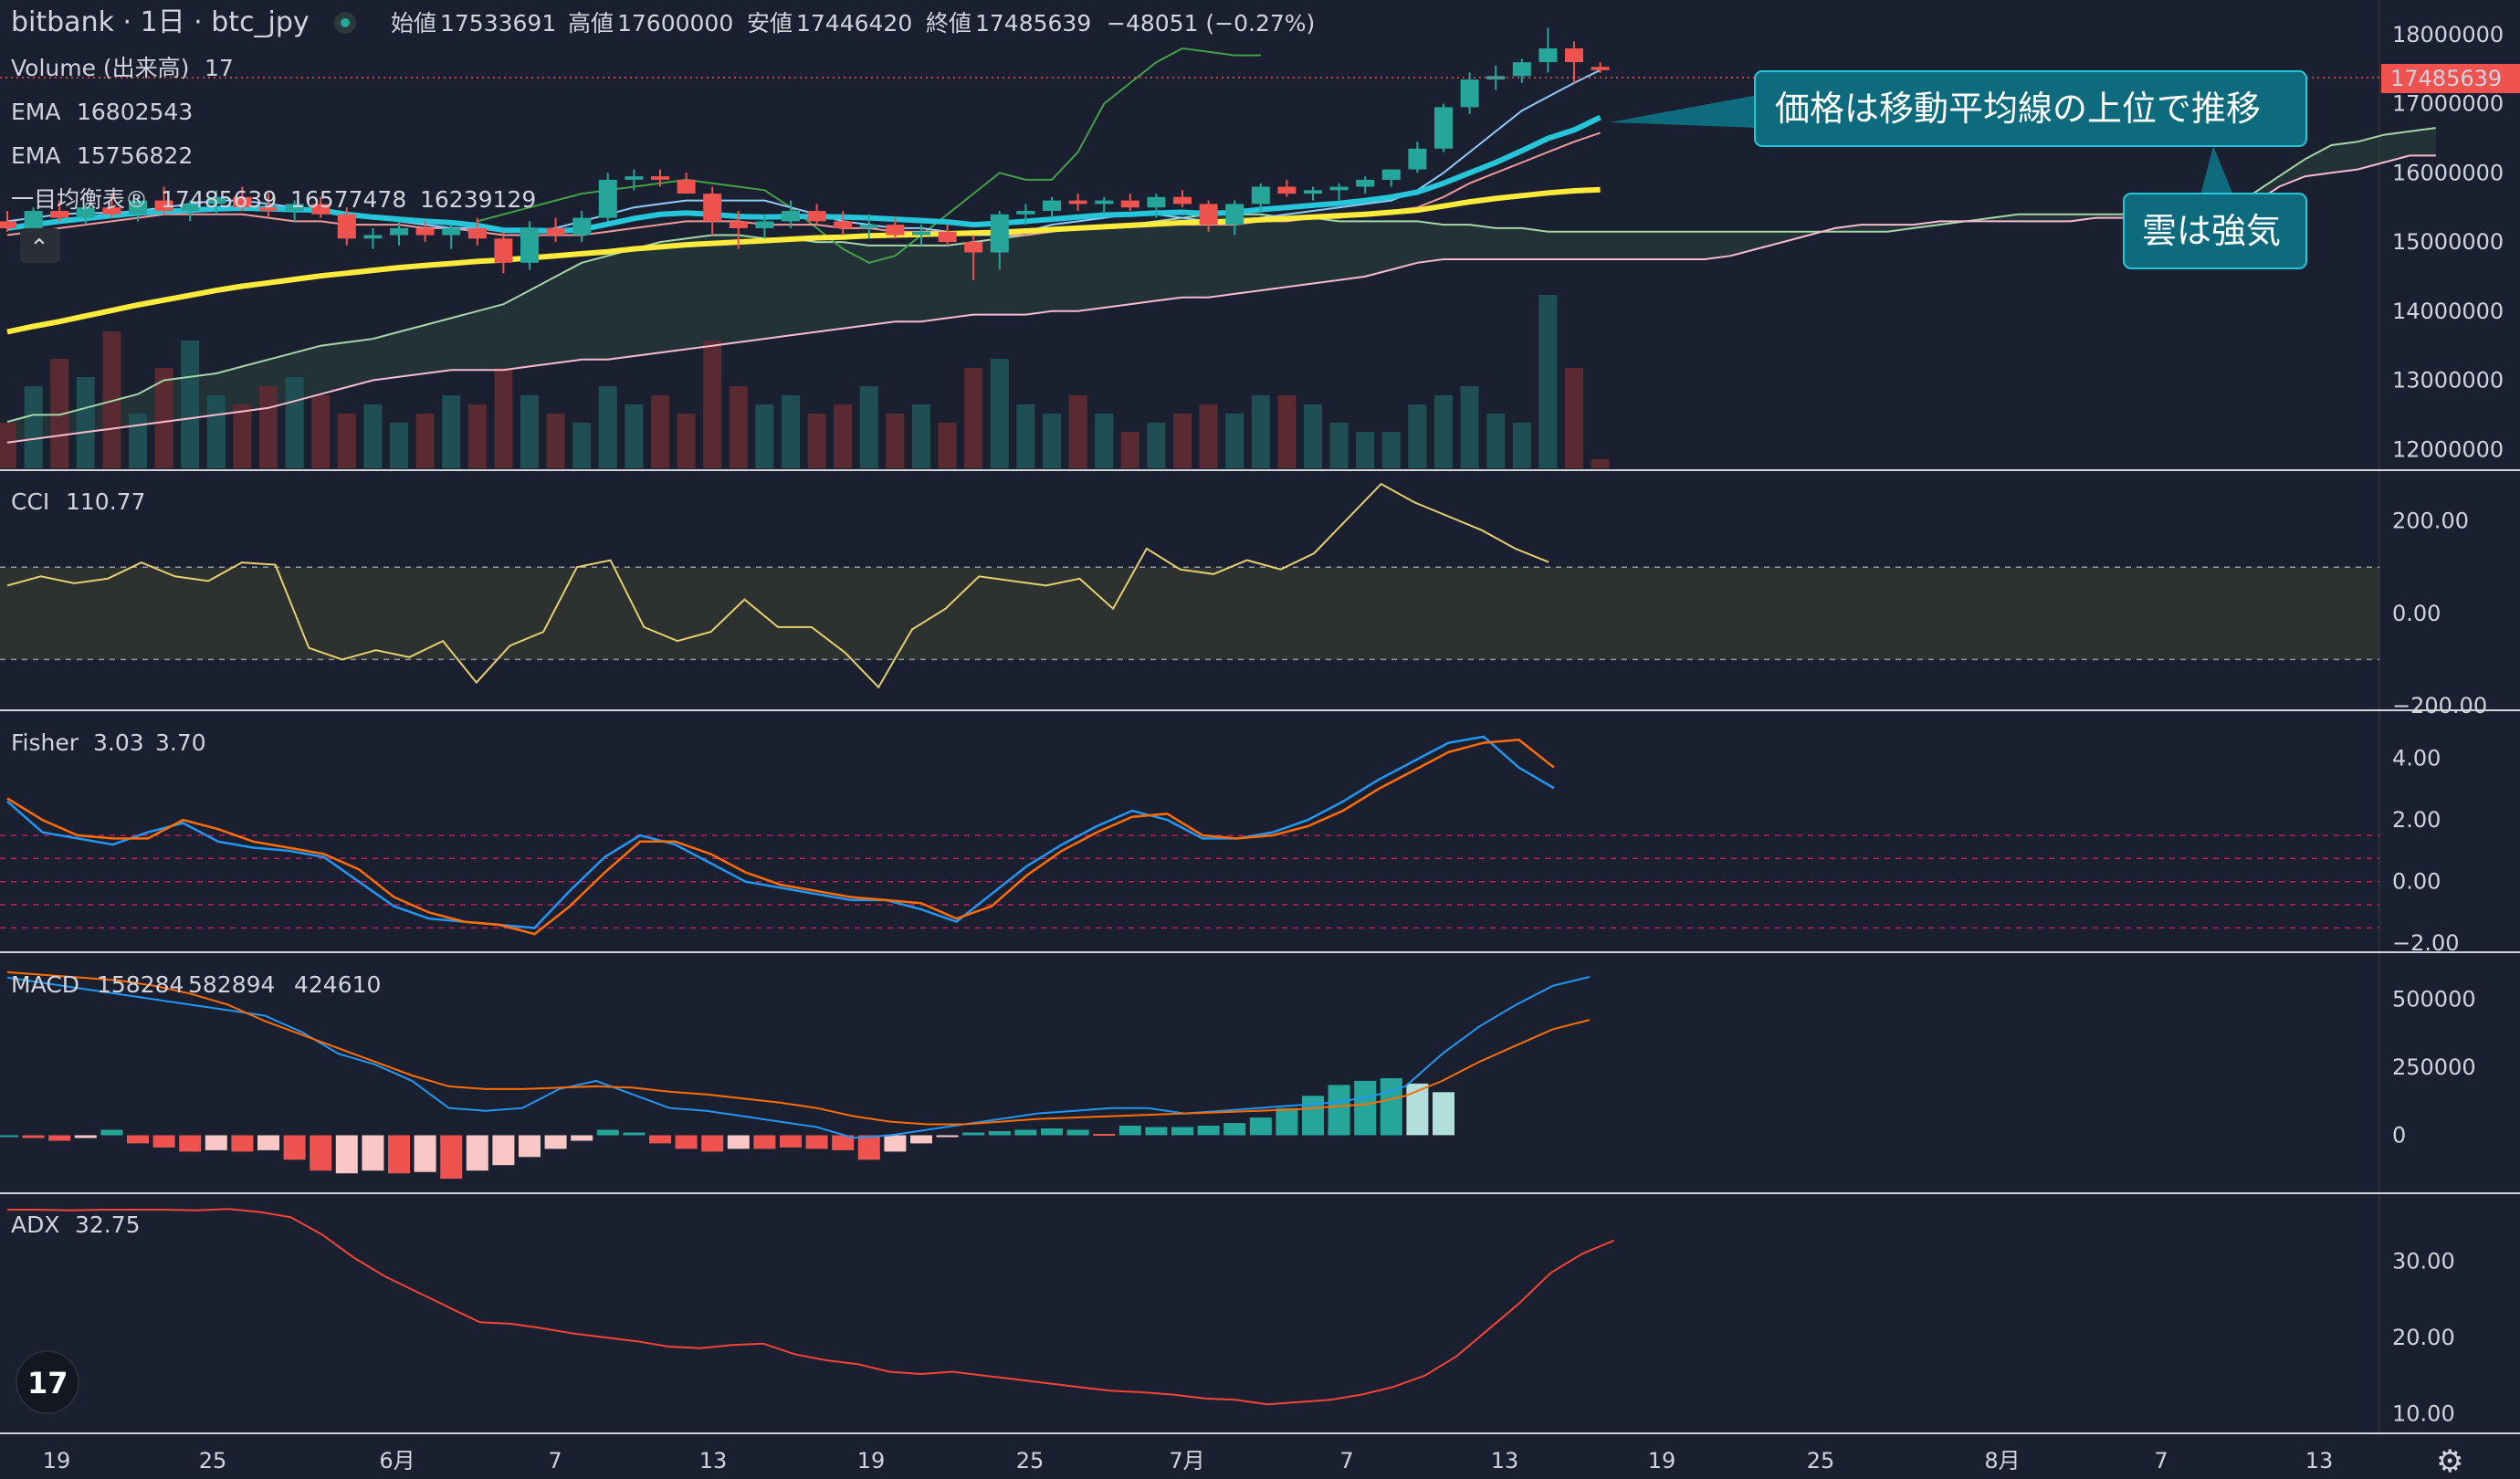 This screenshot has height=1479, width=2520. I want to click on callout-price-box, so click(2031, 108).